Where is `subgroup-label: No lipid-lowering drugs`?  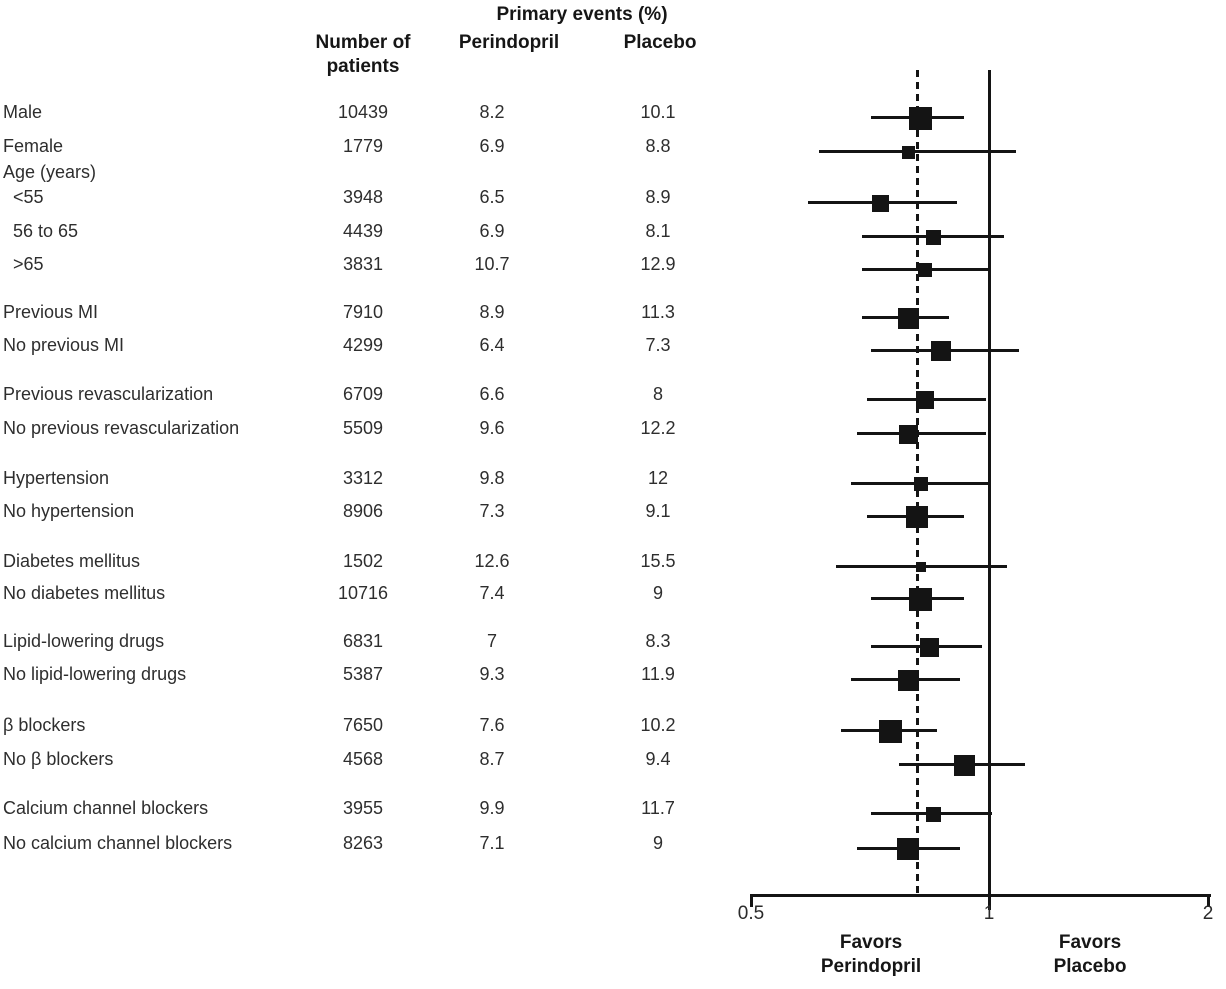 subgroup-label: No lipid-lowering drugs is located at coordinates (95, 674).